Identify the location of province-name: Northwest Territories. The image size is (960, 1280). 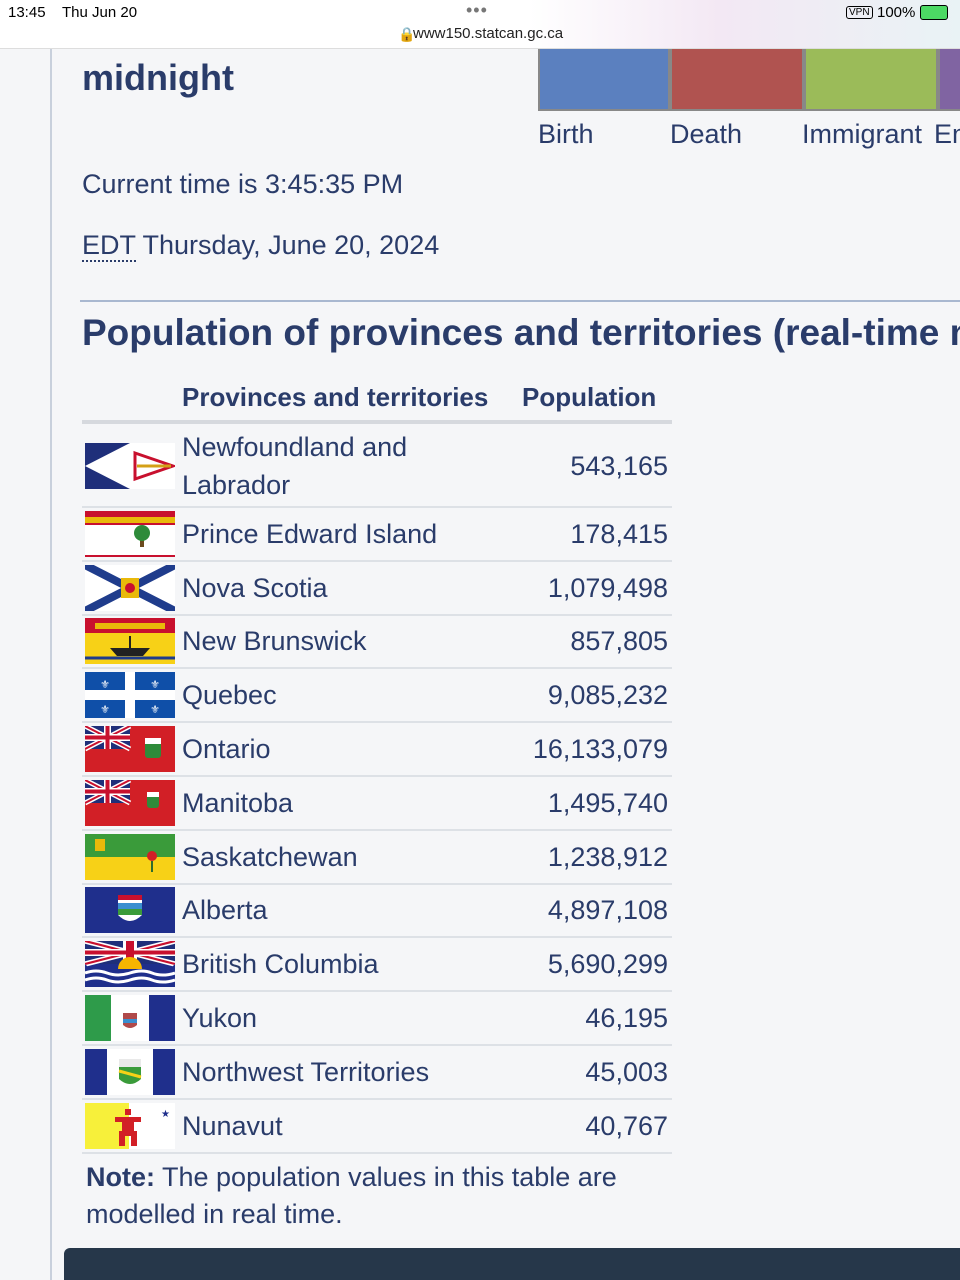
(306, 1071).